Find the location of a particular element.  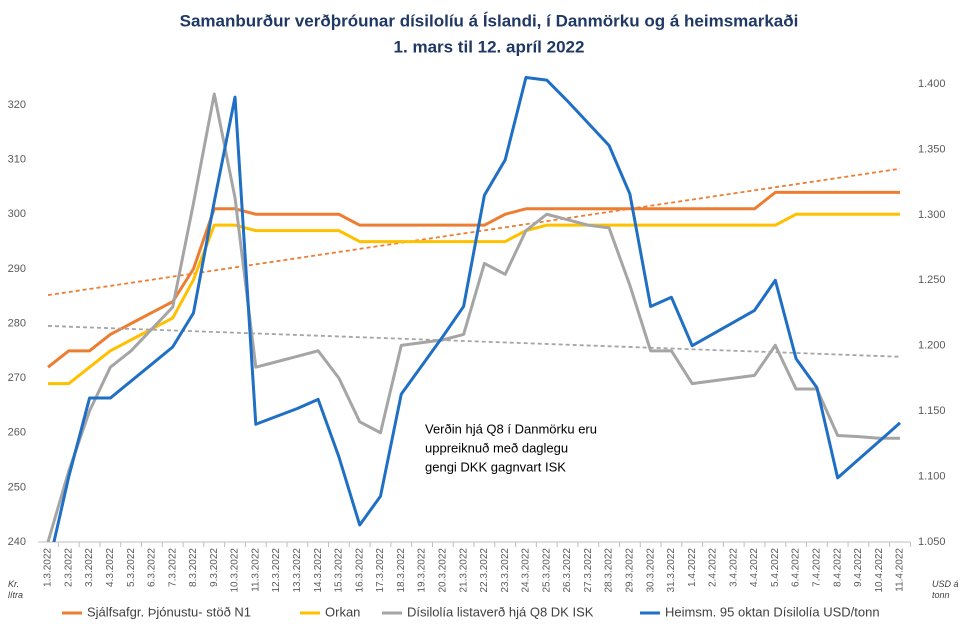

x-tick-label: 20.3.2022 is located at coordinates (442, 570).